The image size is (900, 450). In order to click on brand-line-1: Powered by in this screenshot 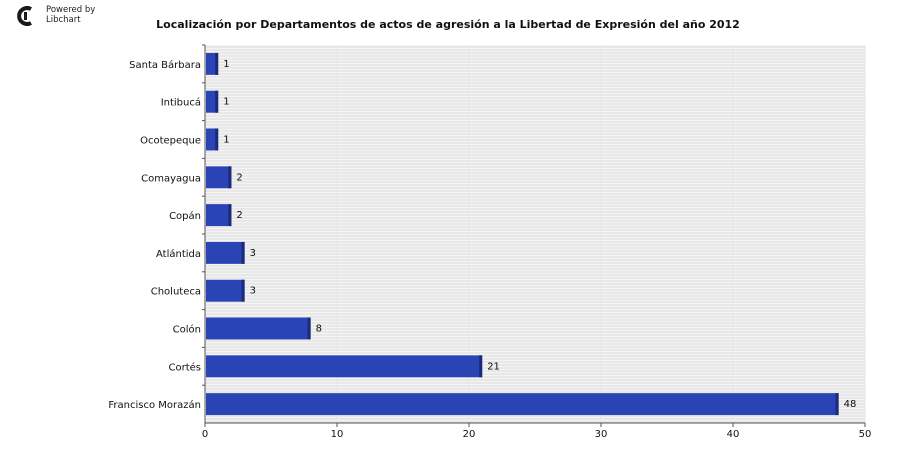, I will do `click(71, 10)`.